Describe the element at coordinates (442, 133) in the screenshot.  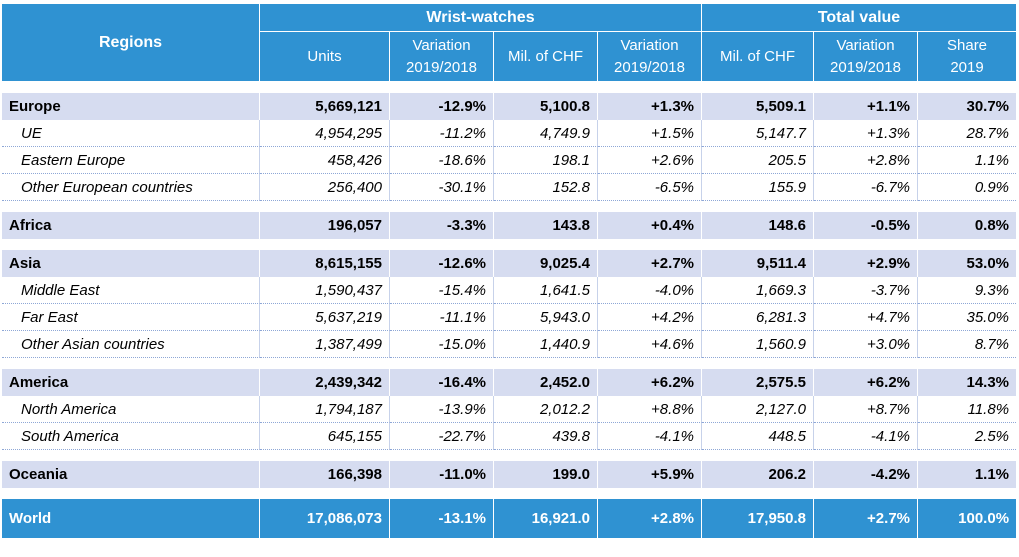
I see `units-variation-cell: -11.2%` at that location.